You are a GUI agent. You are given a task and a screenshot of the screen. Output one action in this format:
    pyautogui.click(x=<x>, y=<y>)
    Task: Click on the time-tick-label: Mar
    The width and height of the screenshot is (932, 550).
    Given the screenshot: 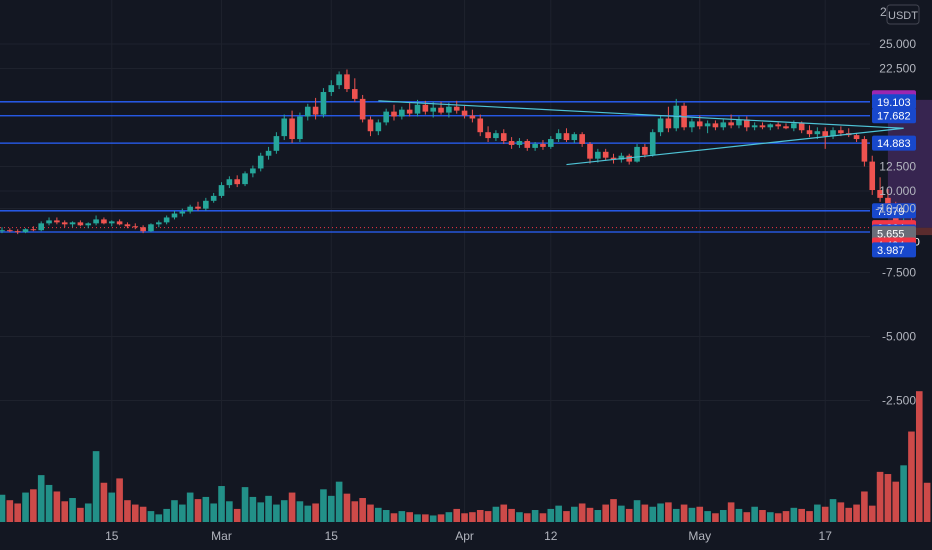 What is the action you would take?
    pyautogui.click(x=221, y=536)
    